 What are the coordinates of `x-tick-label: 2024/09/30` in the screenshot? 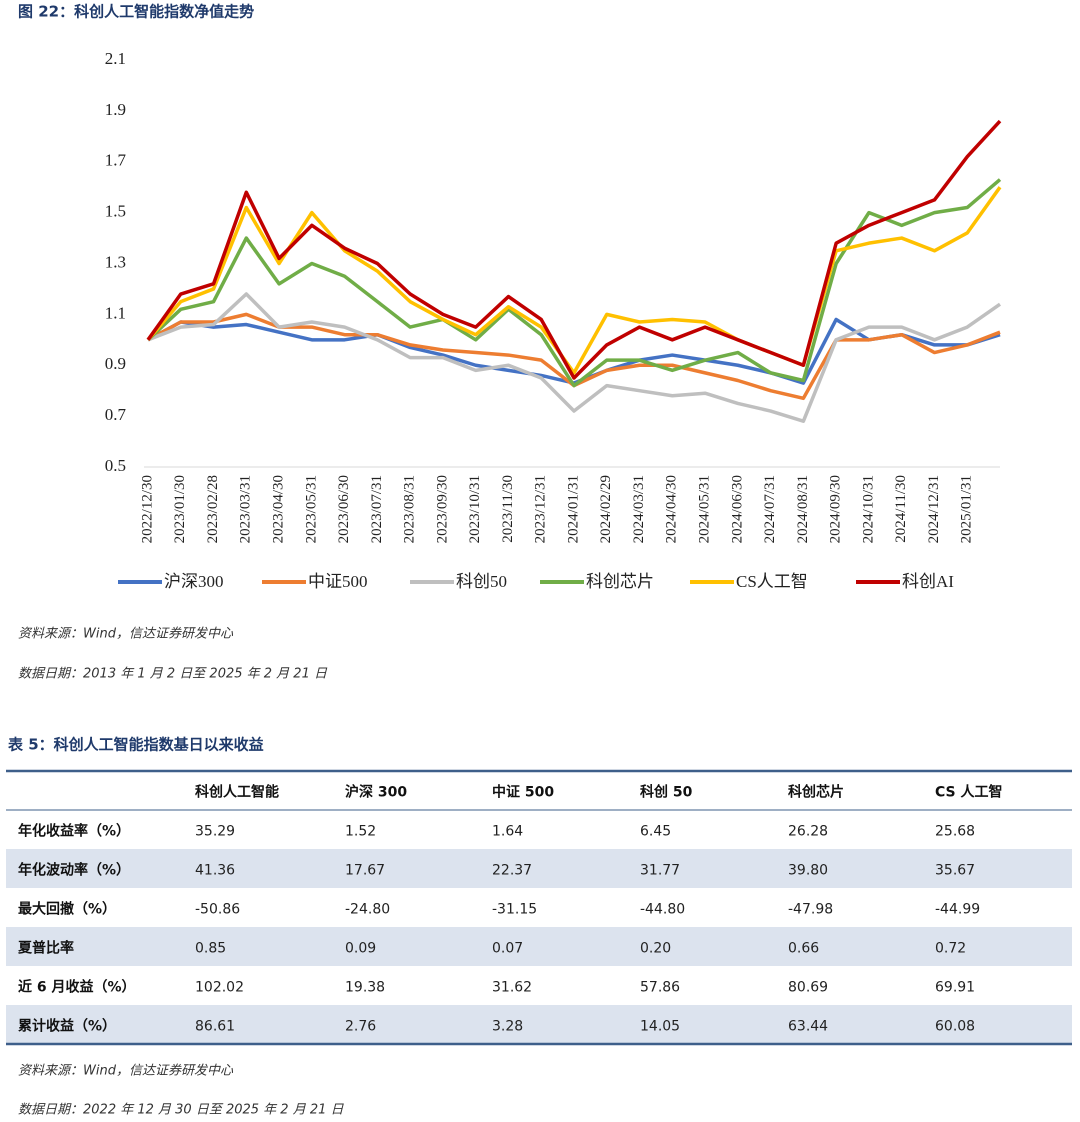 It's located at (836, 509).